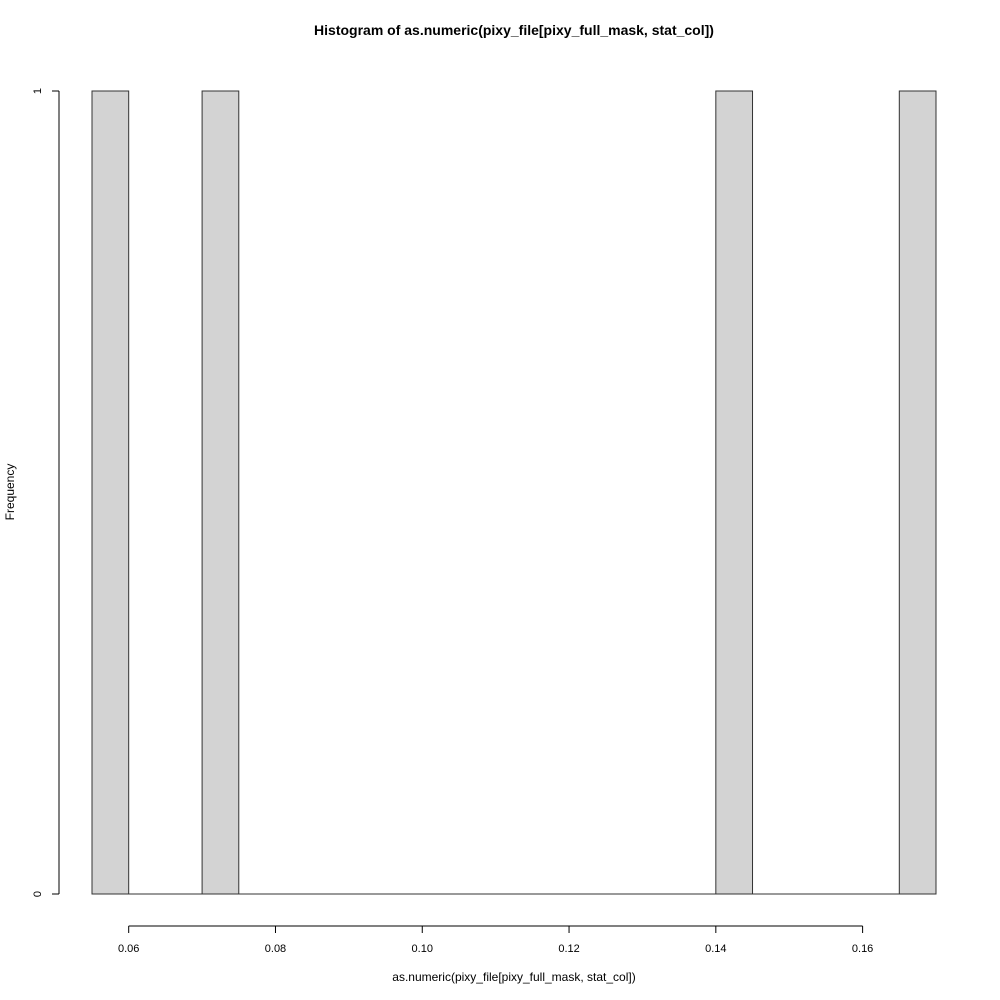  I want to click on y-tick-label: 1, so click(38, 91).